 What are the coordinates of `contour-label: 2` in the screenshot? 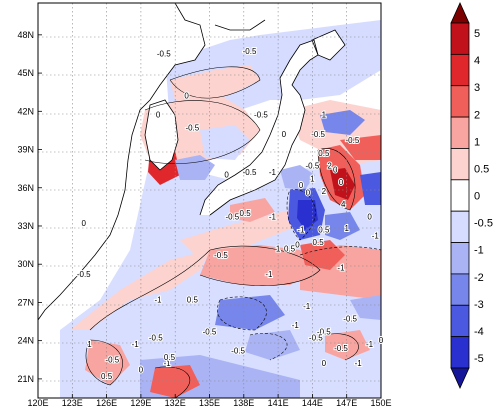 It's located at (329, 166).